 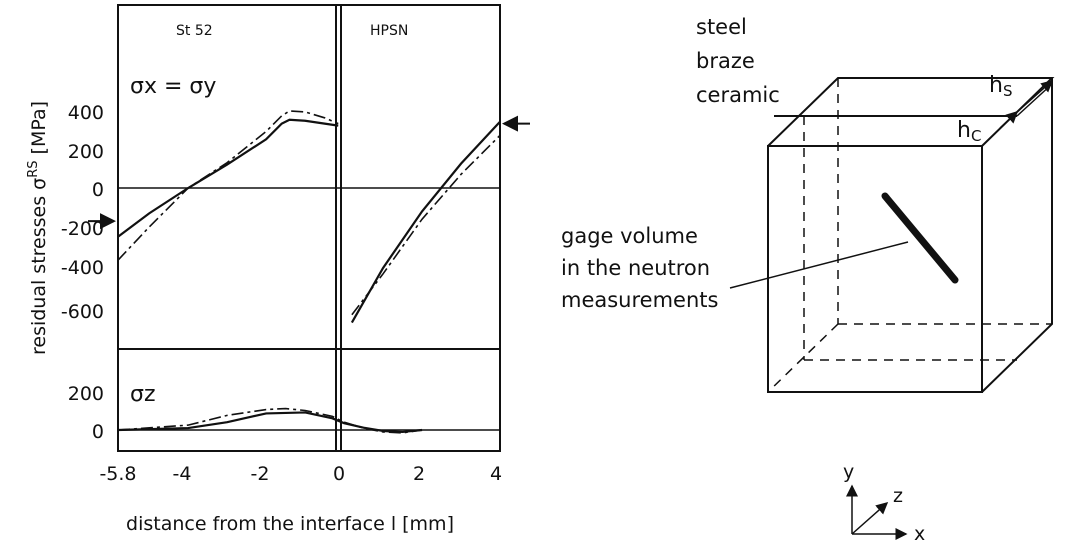 What do you see at coordinates (635, 268) in the screenshot?
I see `gage-label-line2: in the neutron` at bounding box center [635, 268].